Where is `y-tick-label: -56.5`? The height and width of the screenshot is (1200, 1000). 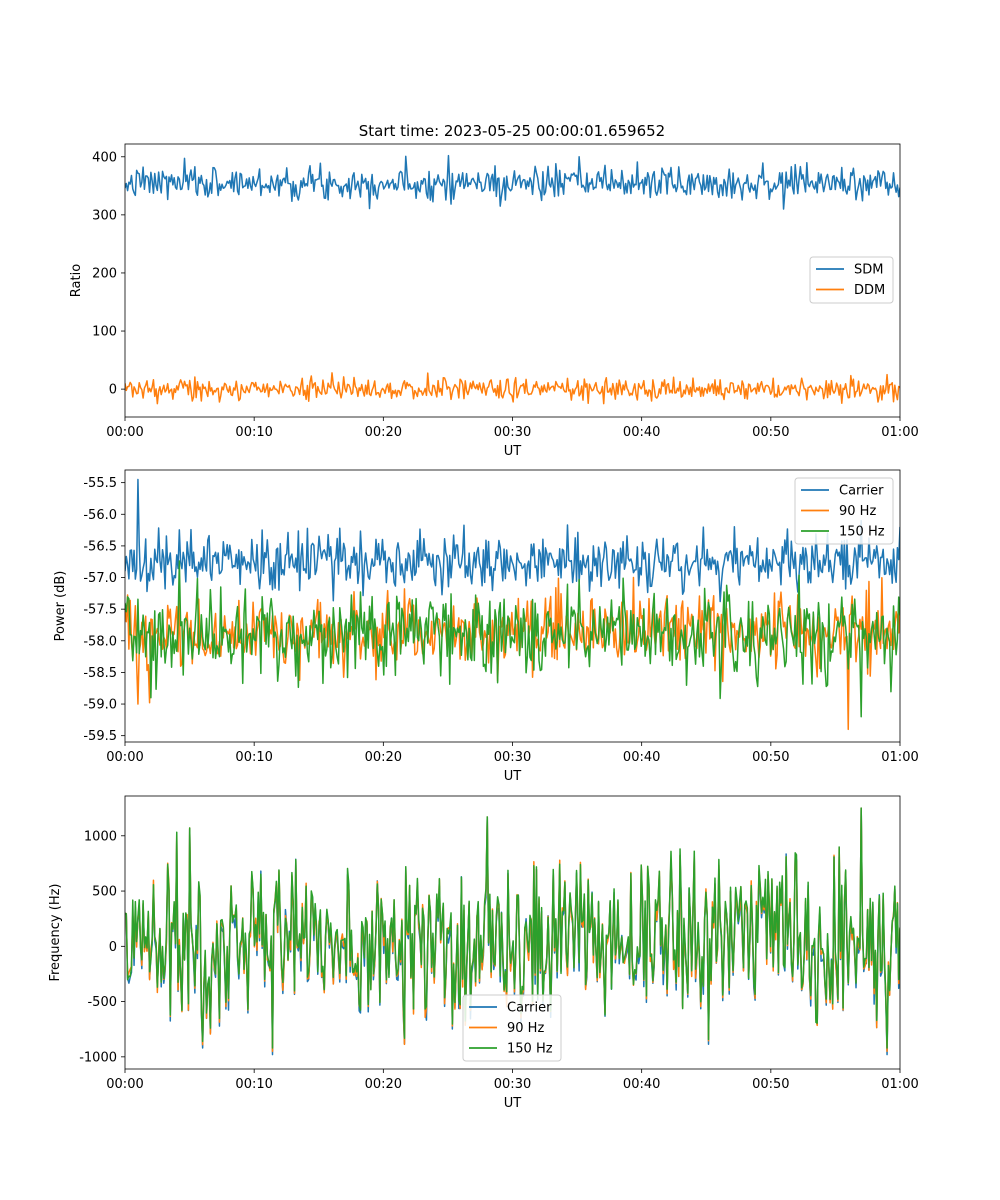 y-tick-label: -56.5 is located at coordinates (100, 546).